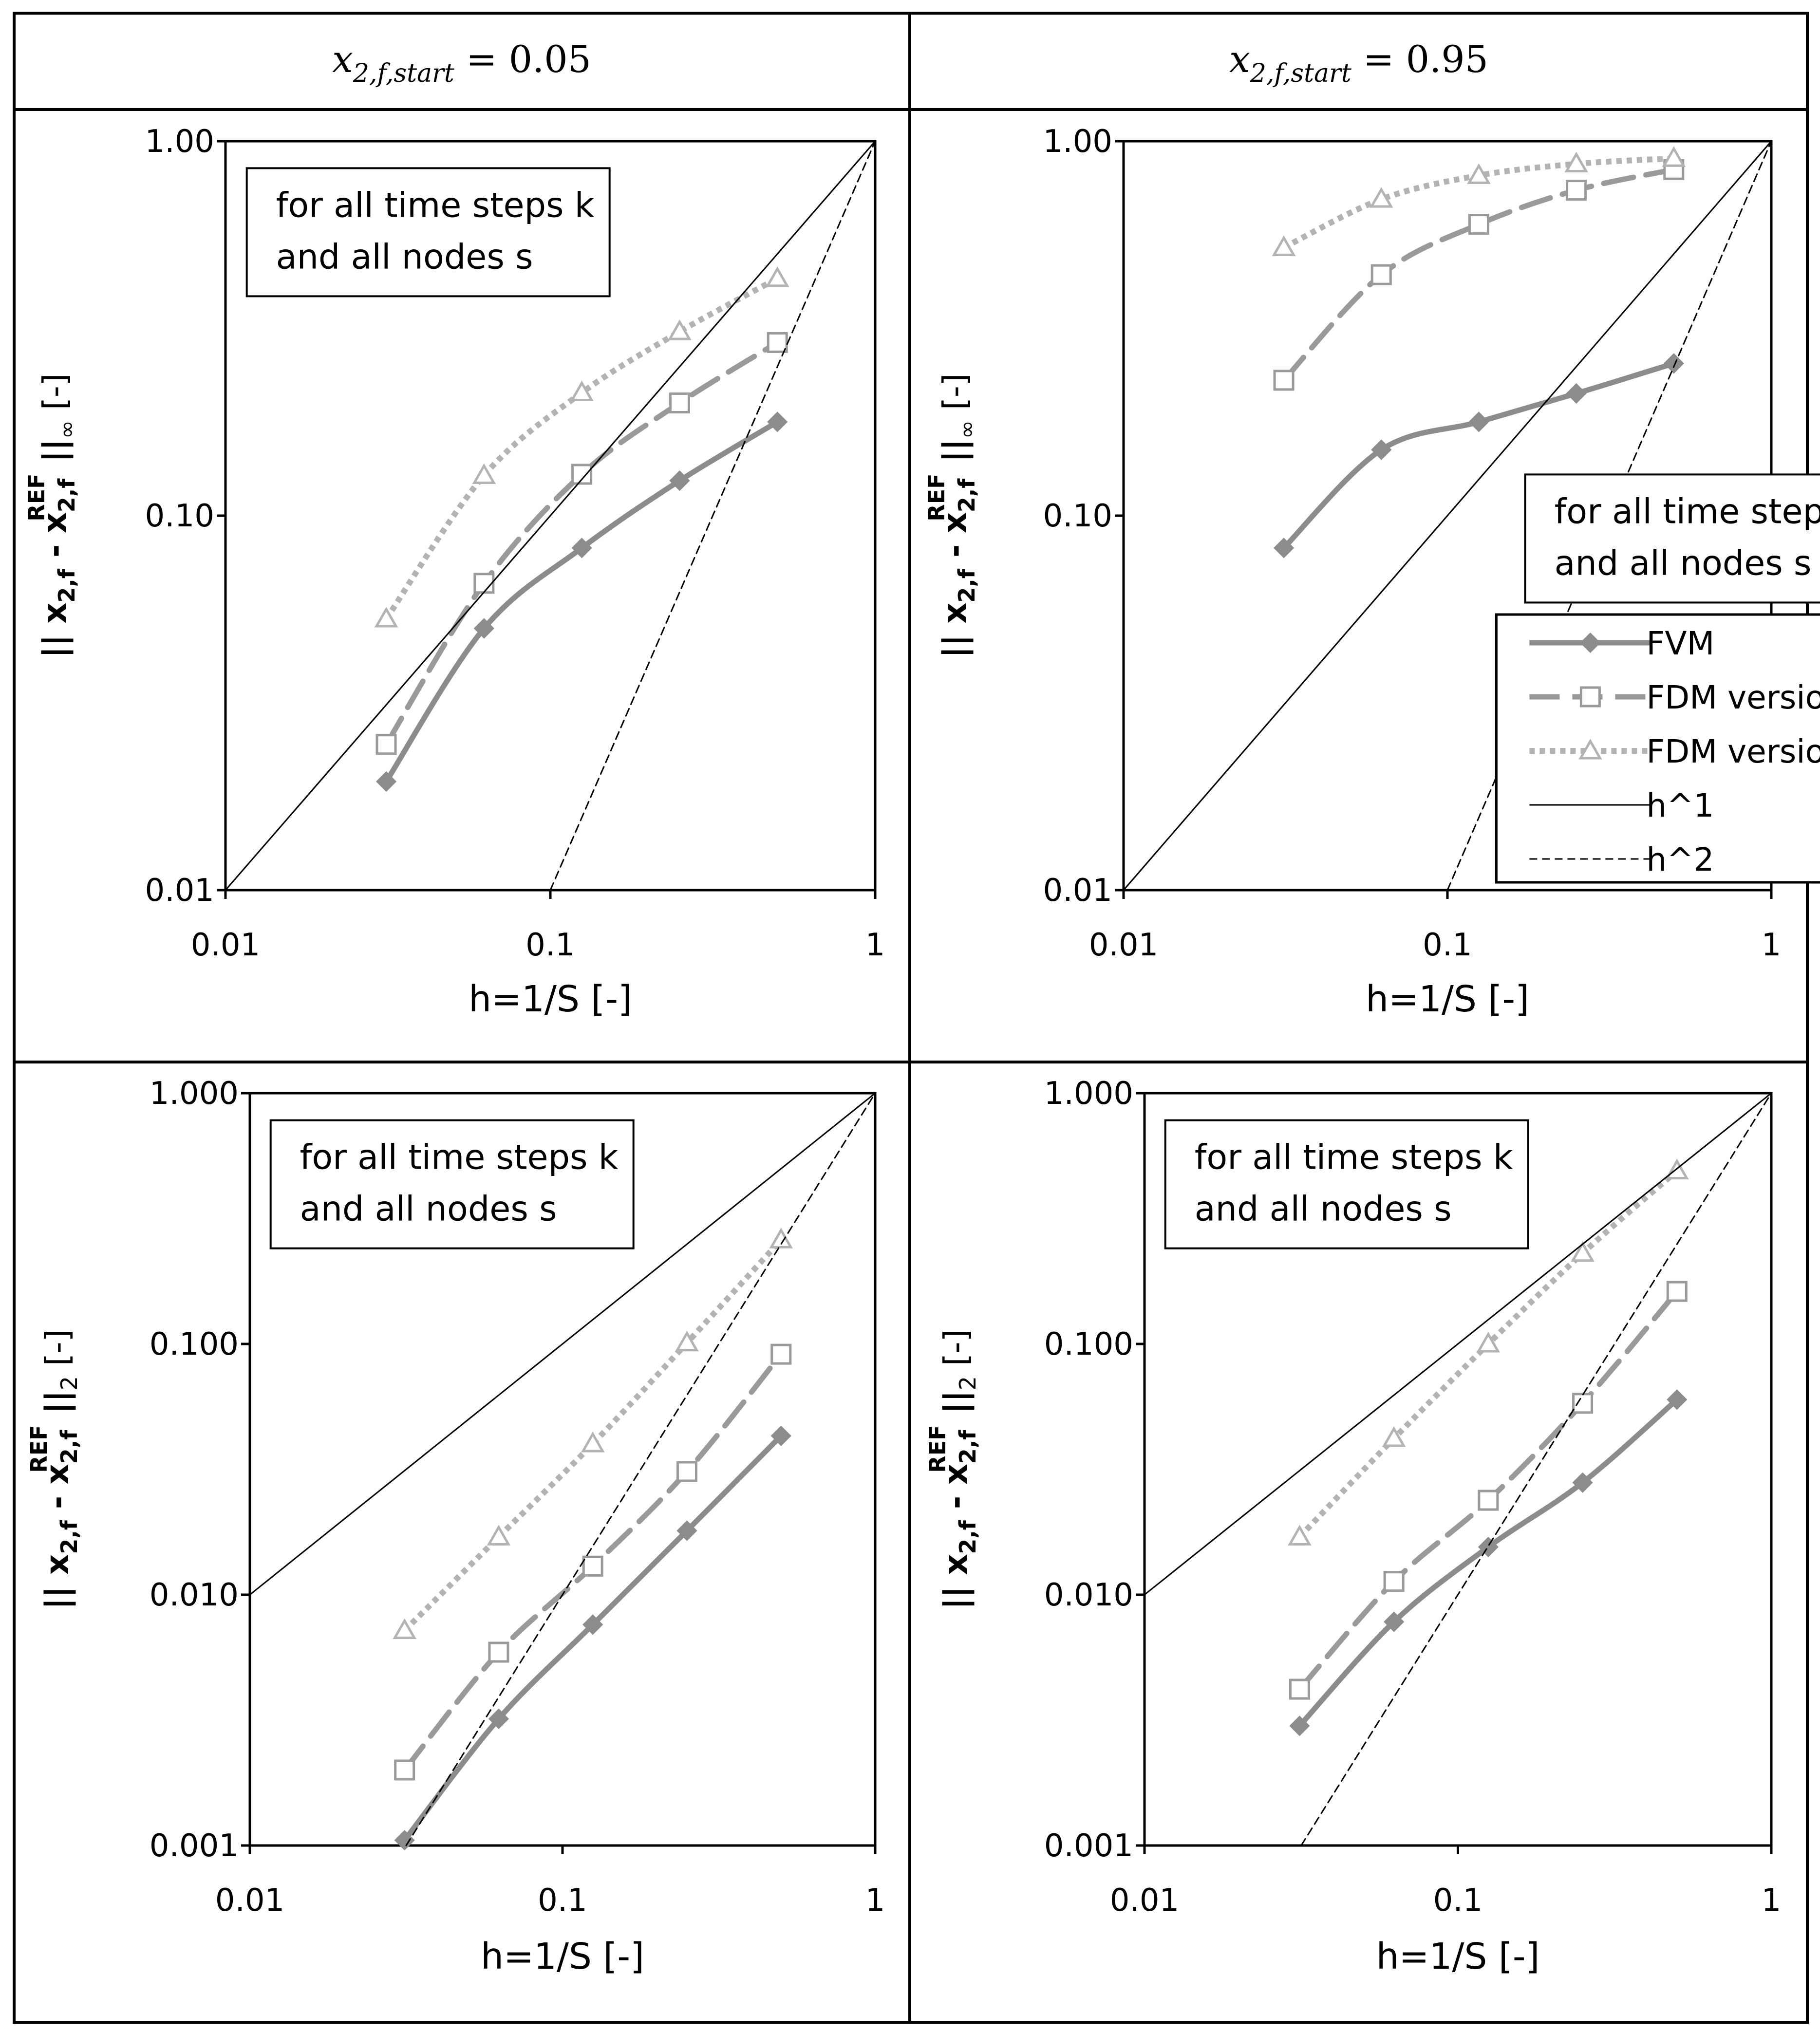  Describe the element at coordinates (55, 540) in the screenshot. I see `y-axis-label-mid: - x` at that location.